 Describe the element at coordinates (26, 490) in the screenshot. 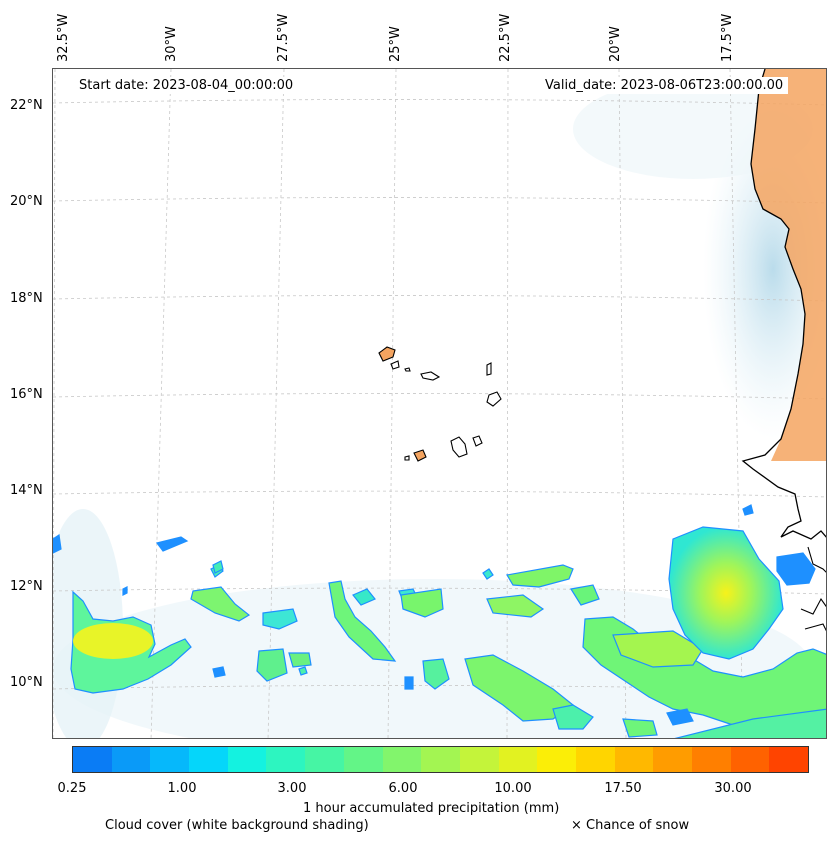

I see `lat-tick-14n: 14°N` at that location.